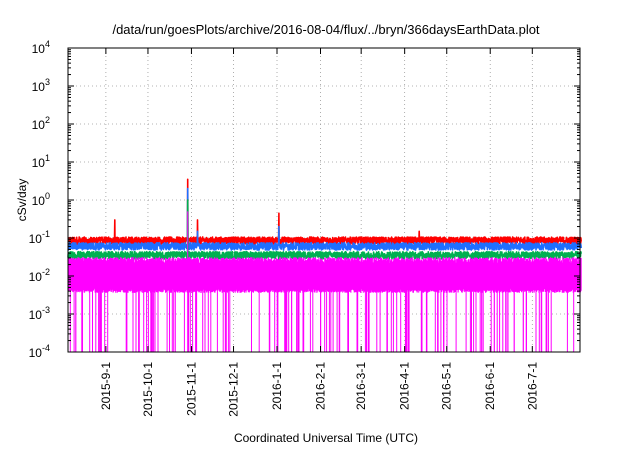 This screenshot has height=453, width=640. I want to click on y-tick-label: 10³, so click(41, 85).